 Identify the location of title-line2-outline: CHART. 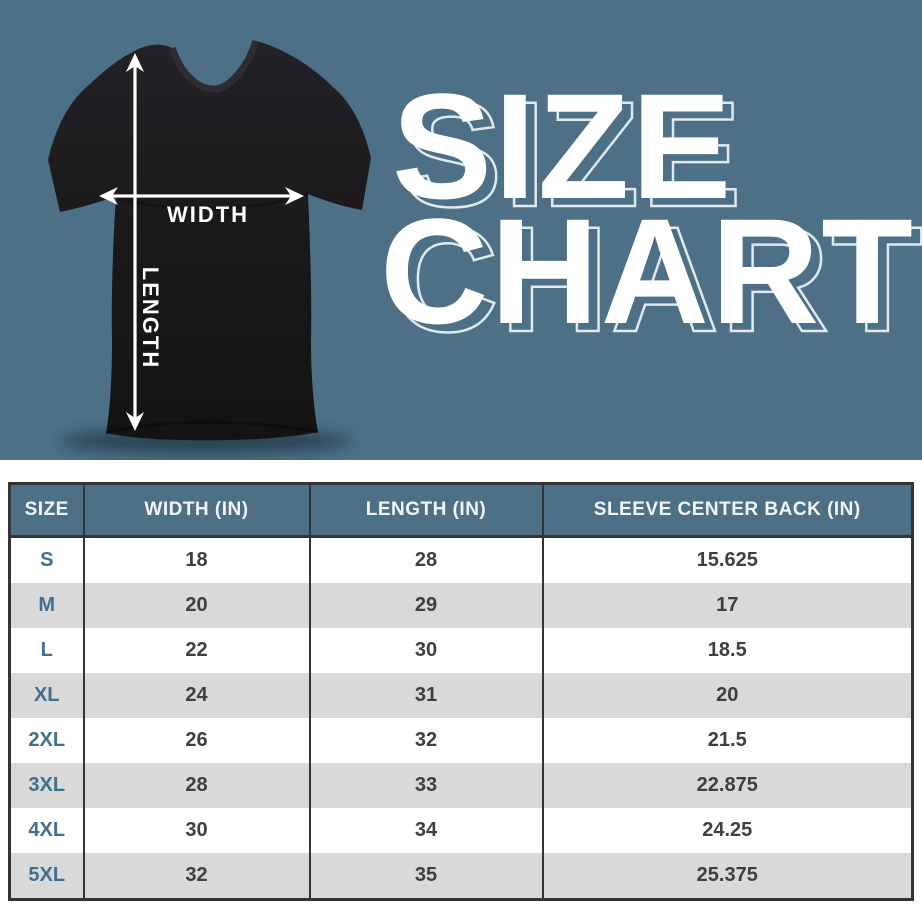
(656, 279).